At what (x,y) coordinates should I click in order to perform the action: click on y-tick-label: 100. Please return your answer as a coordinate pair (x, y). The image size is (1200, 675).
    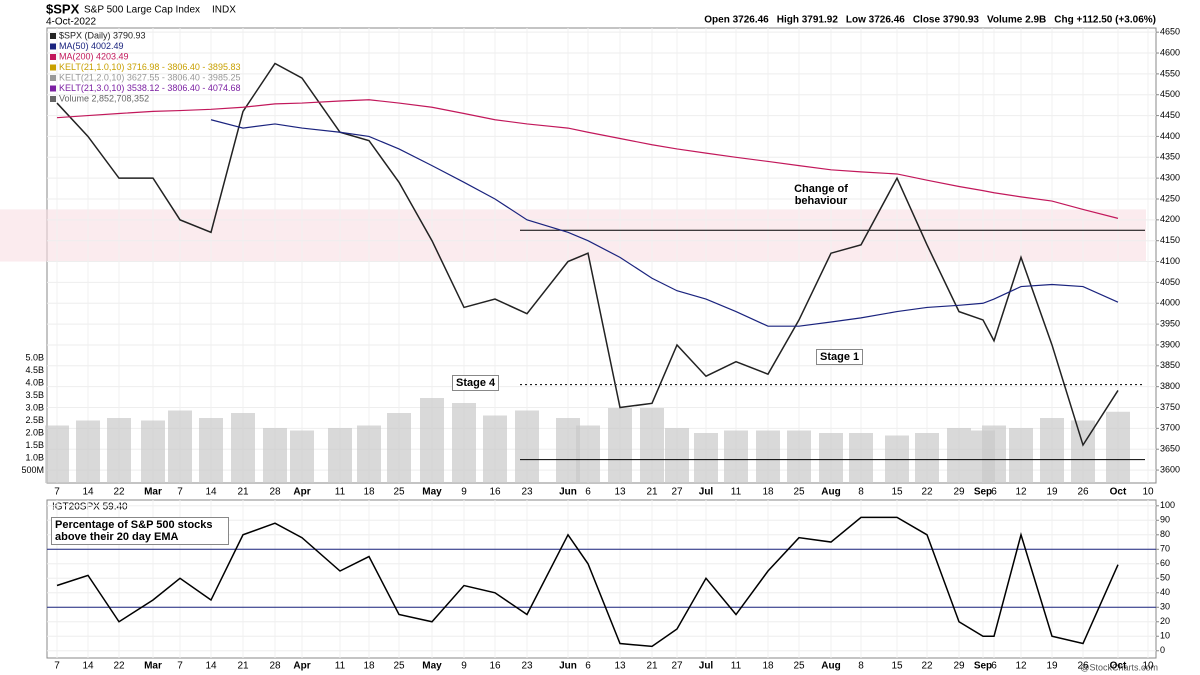
    Looking at the image, I should click on (1167, 505).